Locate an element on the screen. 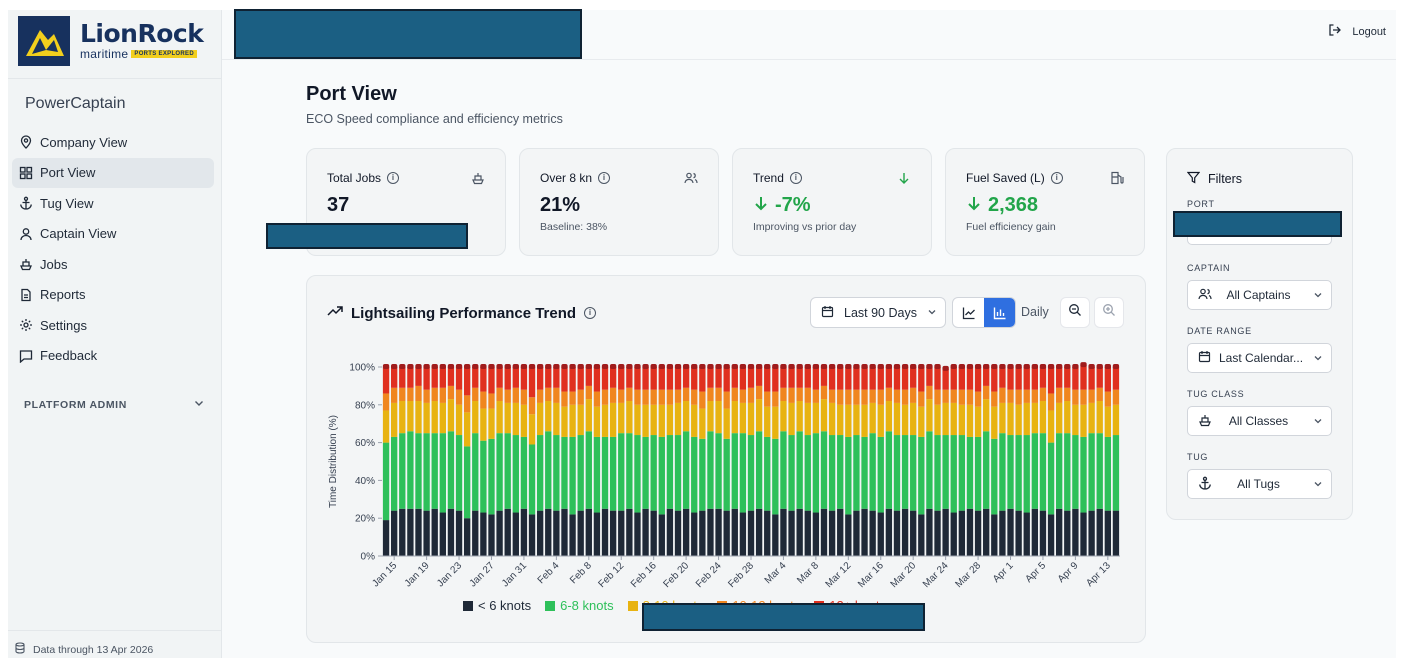  tug-class-select: All Classes is located at coordinates (1259, 421).